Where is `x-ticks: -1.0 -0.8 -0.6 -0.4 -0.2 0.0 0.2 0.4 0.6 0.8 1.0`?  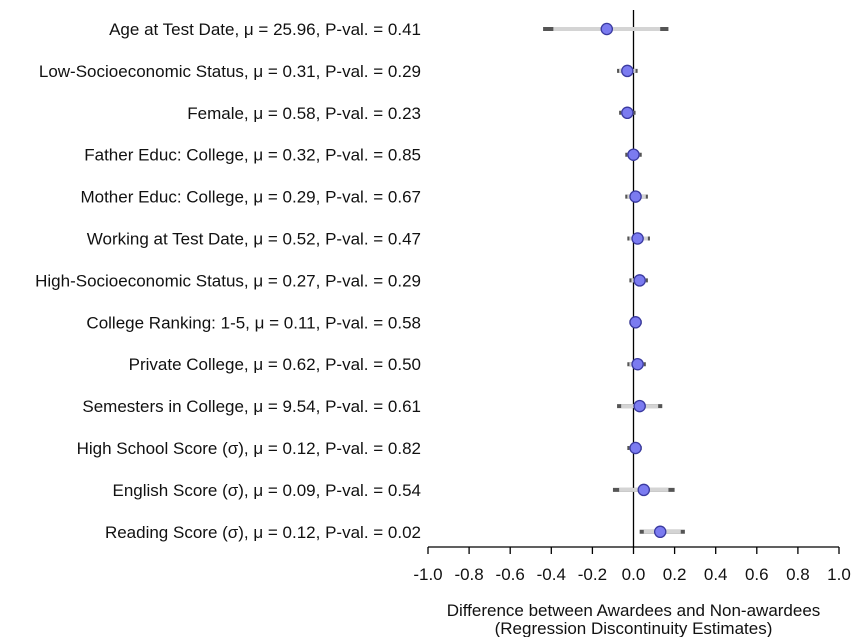 x-ticks: -1.0 -0.8 -0.6 -0.4 -0.2 0.0 0.2 0.4 0.6 0.8 1.0 is located at coordinates (632, 565).